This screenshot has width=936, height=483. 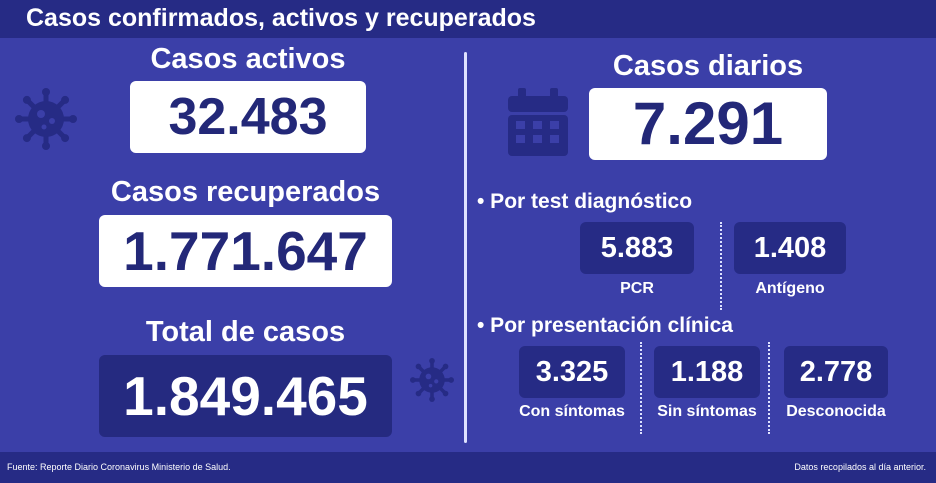 I want to click on active-cases-label: Casos activos, so click(x=248, y=59).